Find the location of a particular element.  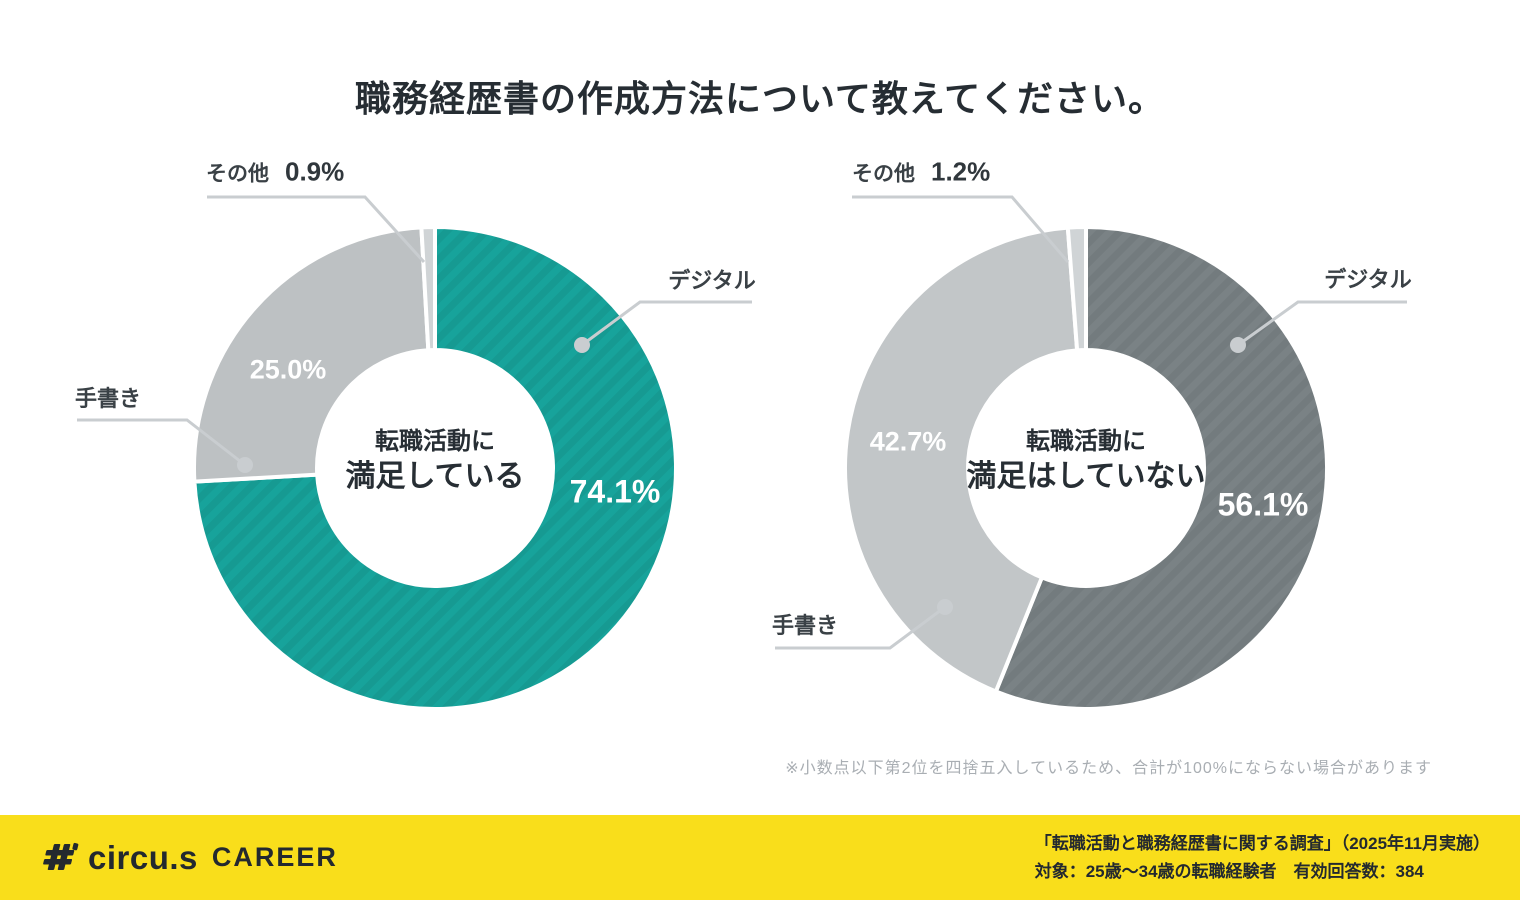

label-right-other: その他 1.2% is located at coordinates (921, 172).